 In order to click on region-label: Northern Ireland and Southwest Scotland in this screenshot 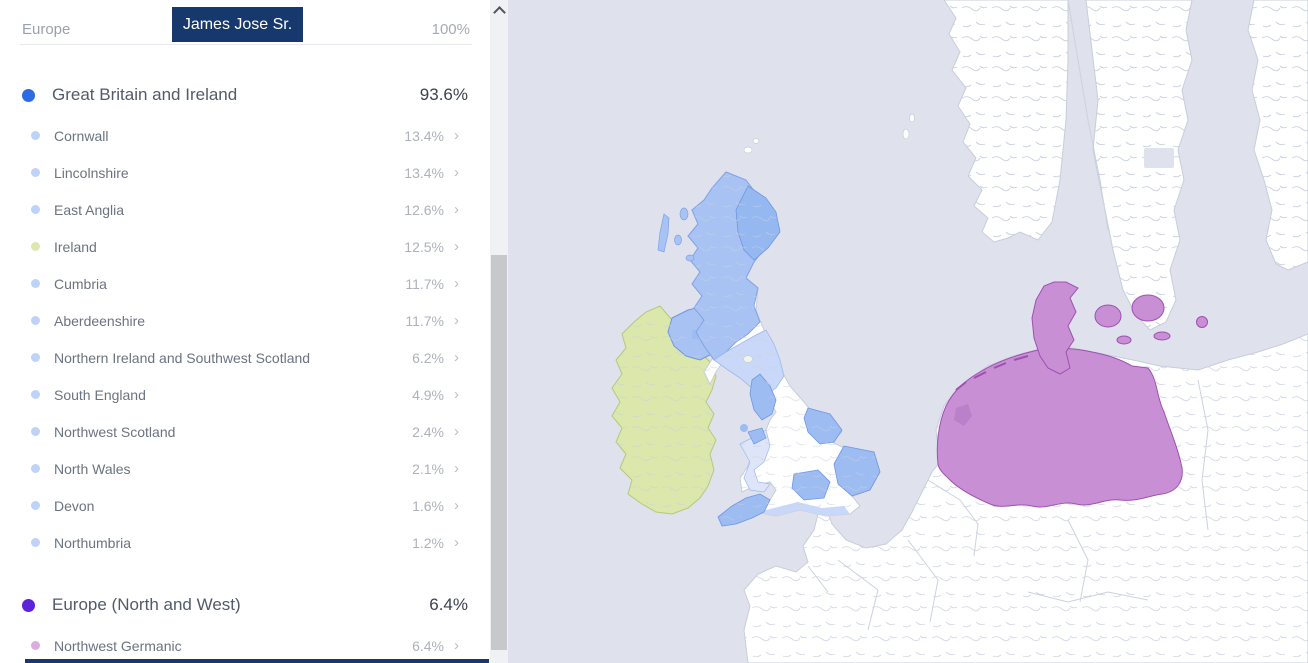, I will do `click(182, 357)`.